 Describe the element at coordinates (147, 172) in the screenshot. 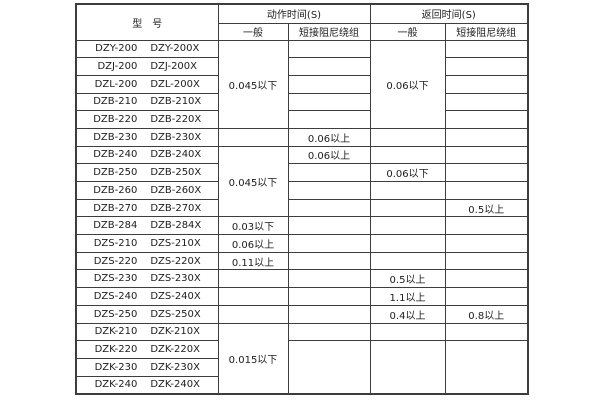

I see `model-cell: DZB-250 DZB-250X` at that location.